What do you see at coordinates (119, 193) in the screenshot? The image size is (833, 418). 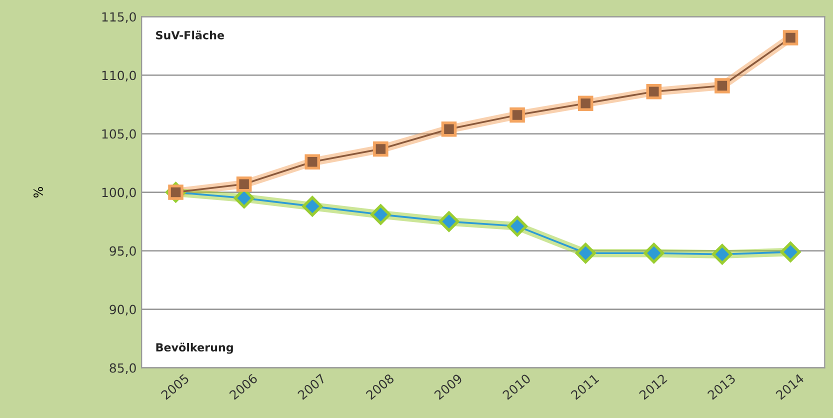 I see `y-tick-label: 100,0` at bounding box center [119, 193].